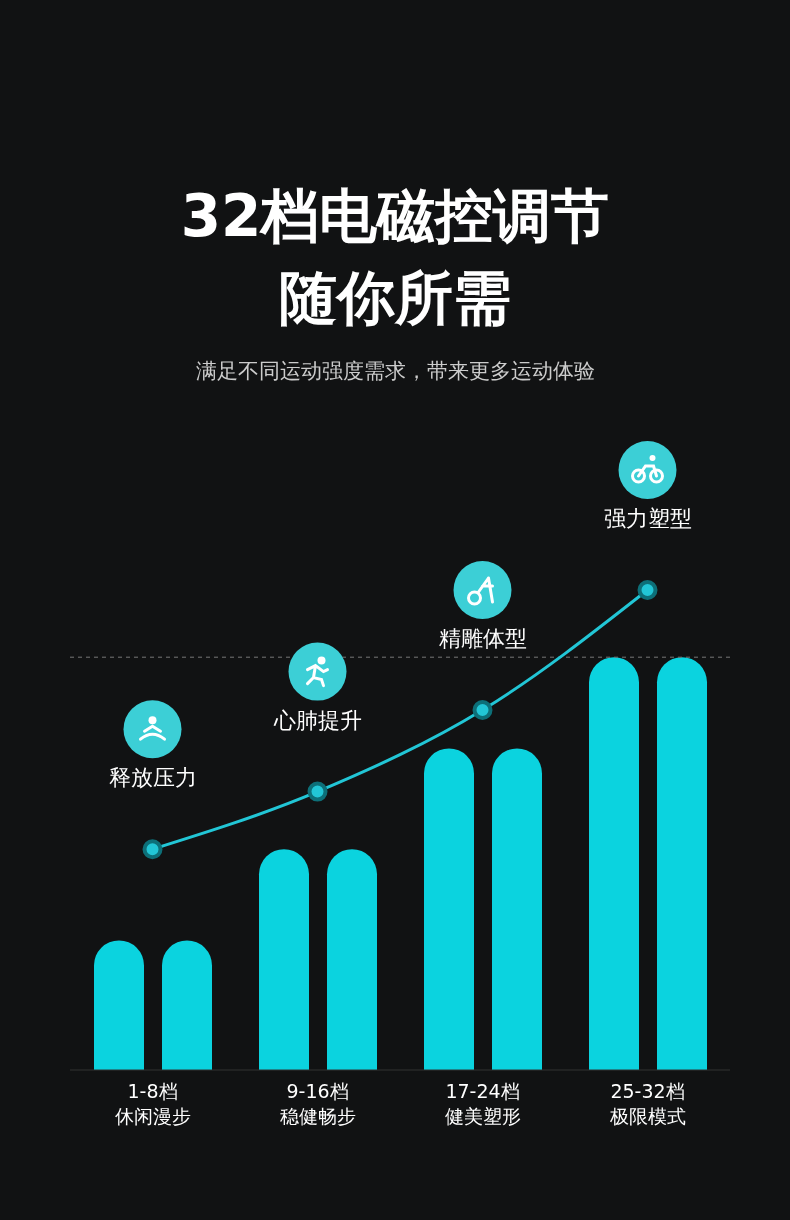  I want to click on annotation: 精雕体型, so click(482, 638).